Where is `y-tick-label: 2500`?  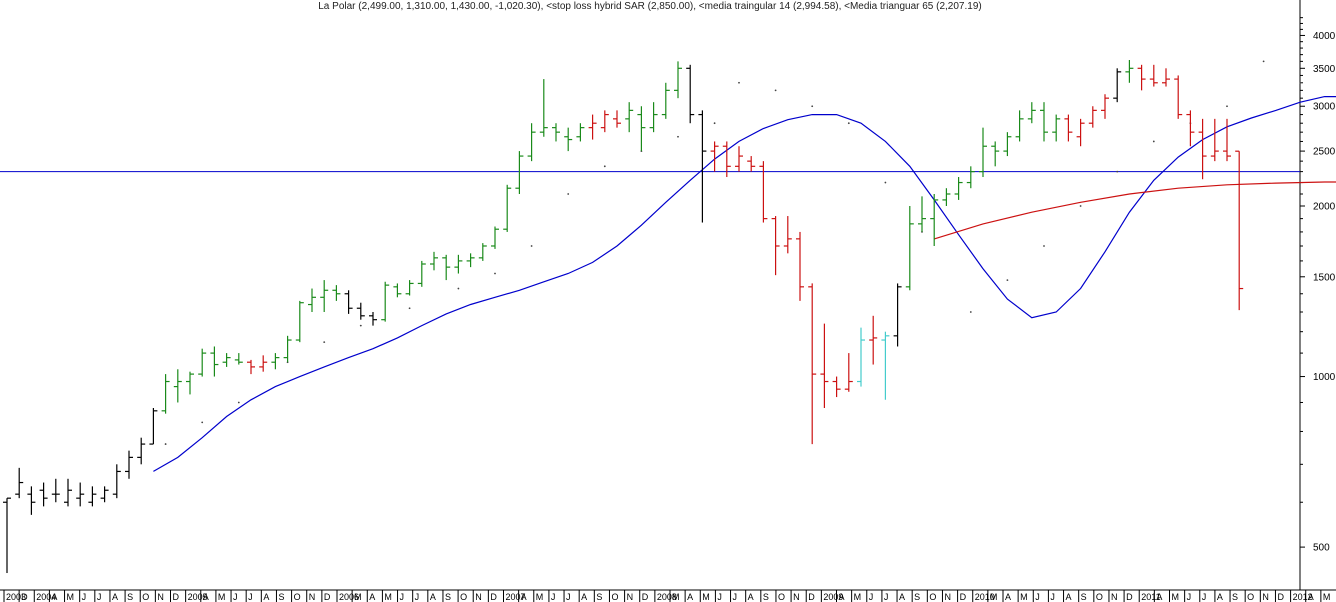
y-tick-label: 2500 is located at coordinates (1324, 152).